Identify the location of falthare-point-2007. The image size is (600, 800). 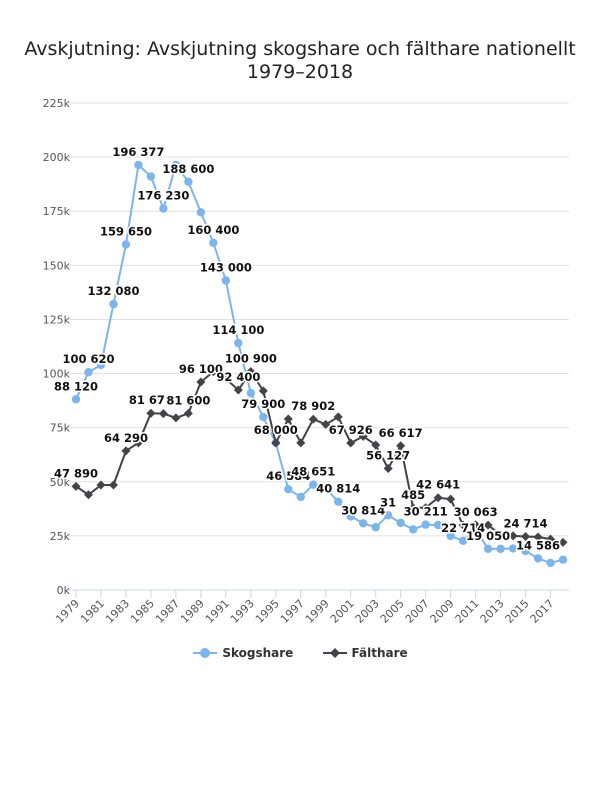
(426, 508).